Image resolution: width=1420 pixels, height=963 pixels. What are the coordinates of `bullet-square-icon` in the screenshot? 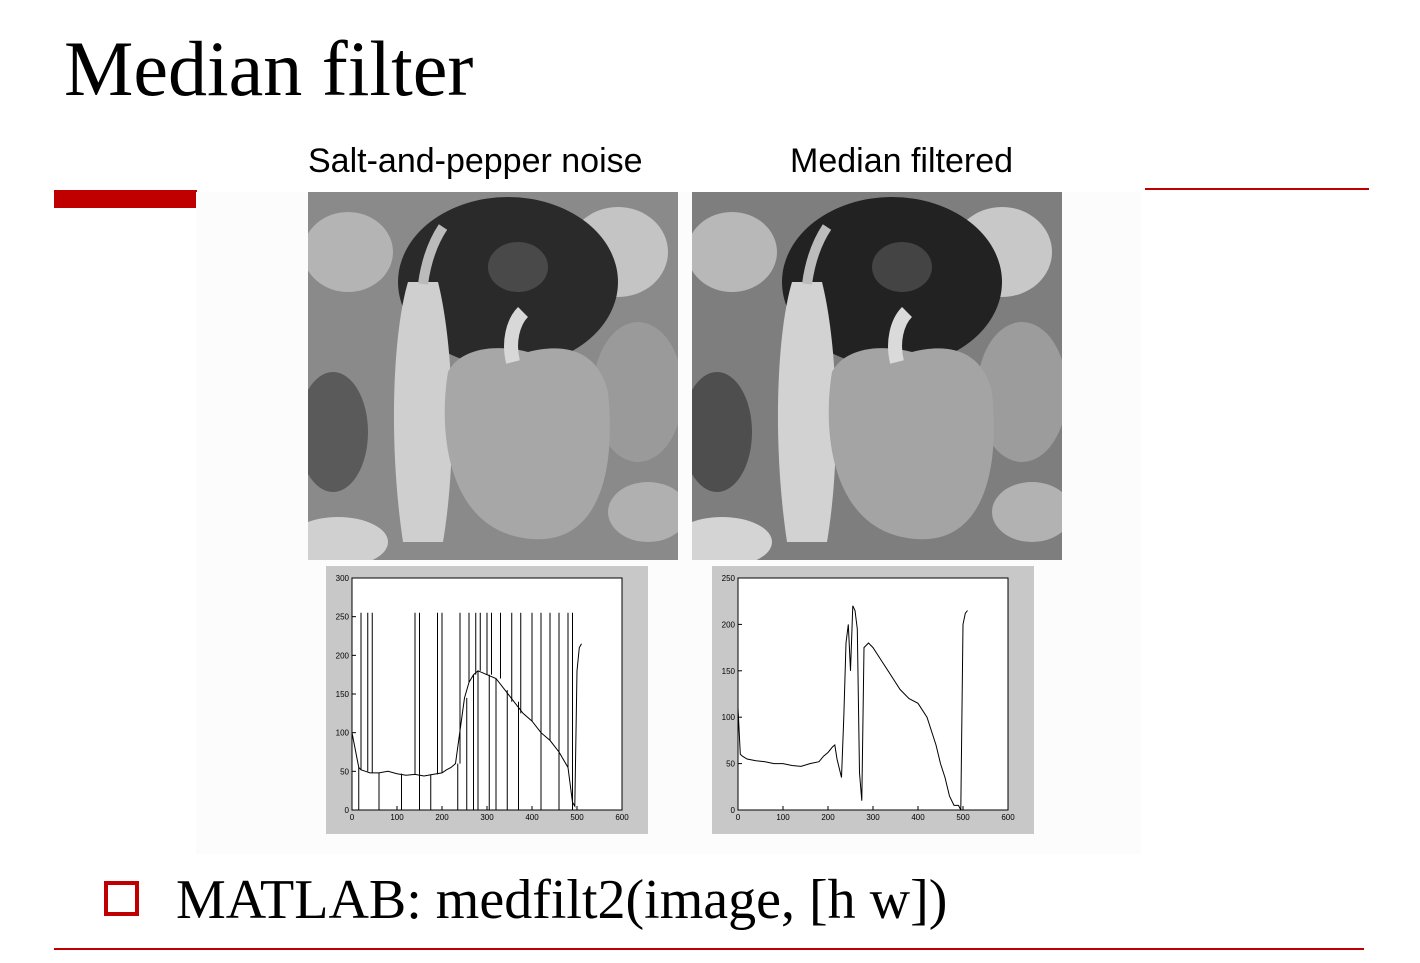 It's located at (121, 898).